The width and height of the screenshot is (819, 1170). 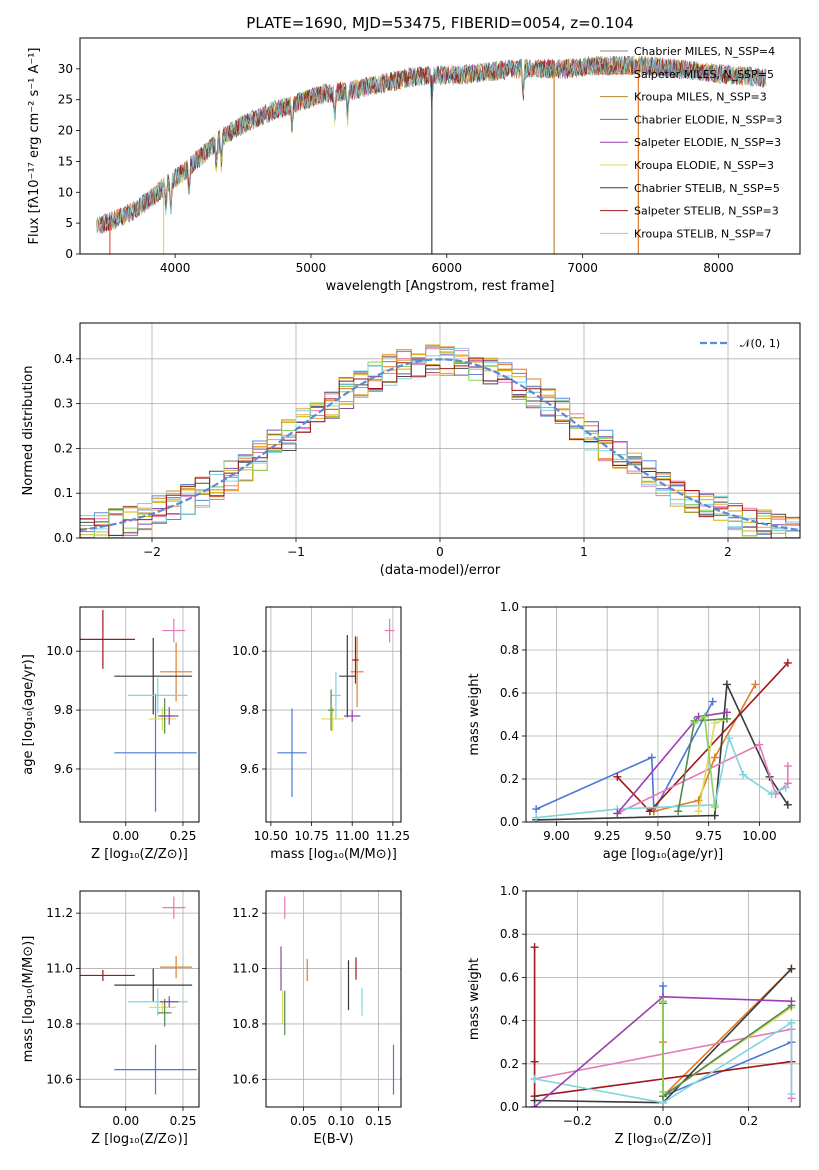 I want to click on mass-weight-vs-Z-ytick-label-5: 1.0, so click(x=509, y=891).